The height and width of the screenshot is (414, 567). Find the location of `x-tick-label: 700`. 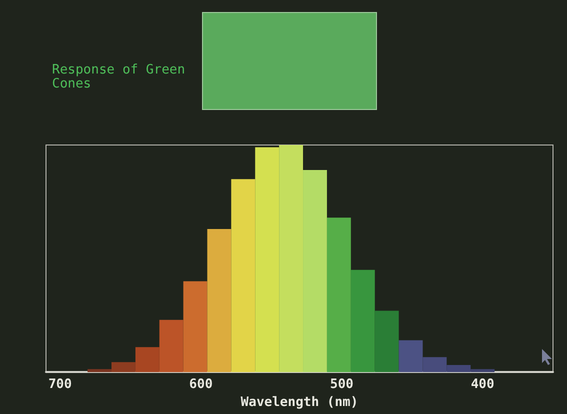

x-tick-label: 700 is located at coordinates (60, 384).